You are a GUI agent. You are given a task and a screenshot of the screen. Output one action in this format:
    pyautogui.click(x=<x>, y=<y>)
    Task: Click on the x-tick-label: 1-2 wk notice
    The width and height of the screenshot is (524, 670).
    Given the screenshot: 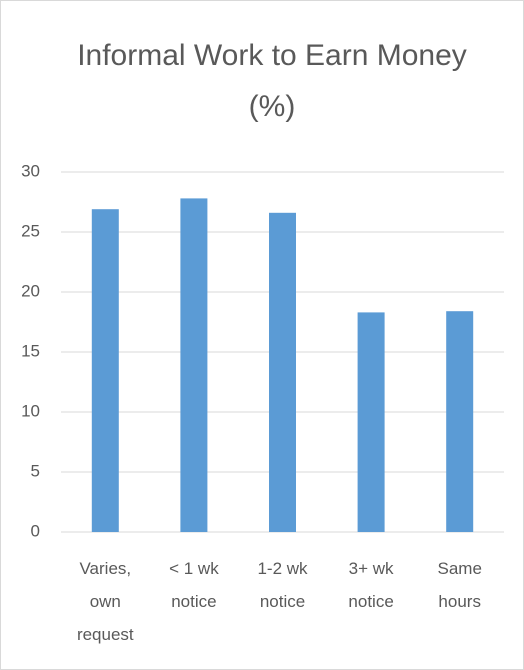 What is the action you would take?
    pyautogui.click(x=282, y=585)
    